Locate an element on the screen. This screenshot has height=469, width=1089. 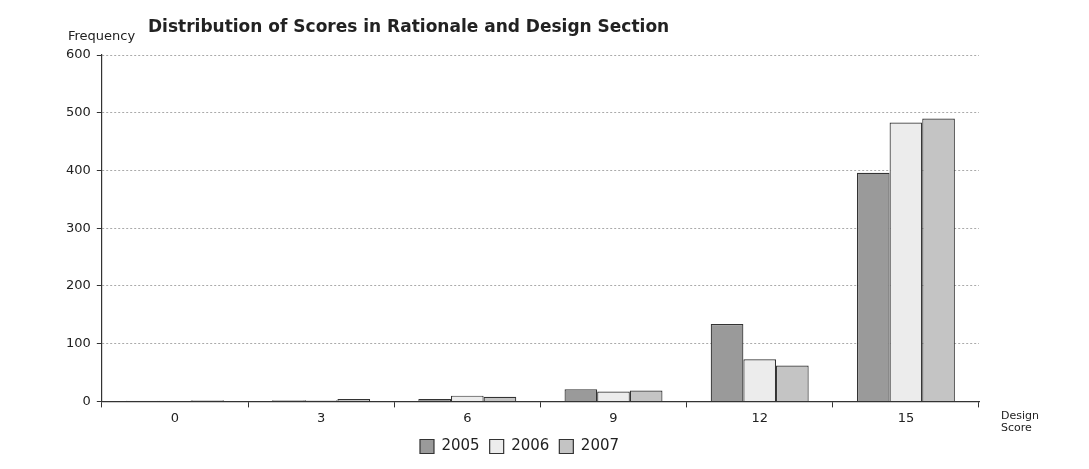
y-tick-label: 500 is located at coordinates (78, 112).